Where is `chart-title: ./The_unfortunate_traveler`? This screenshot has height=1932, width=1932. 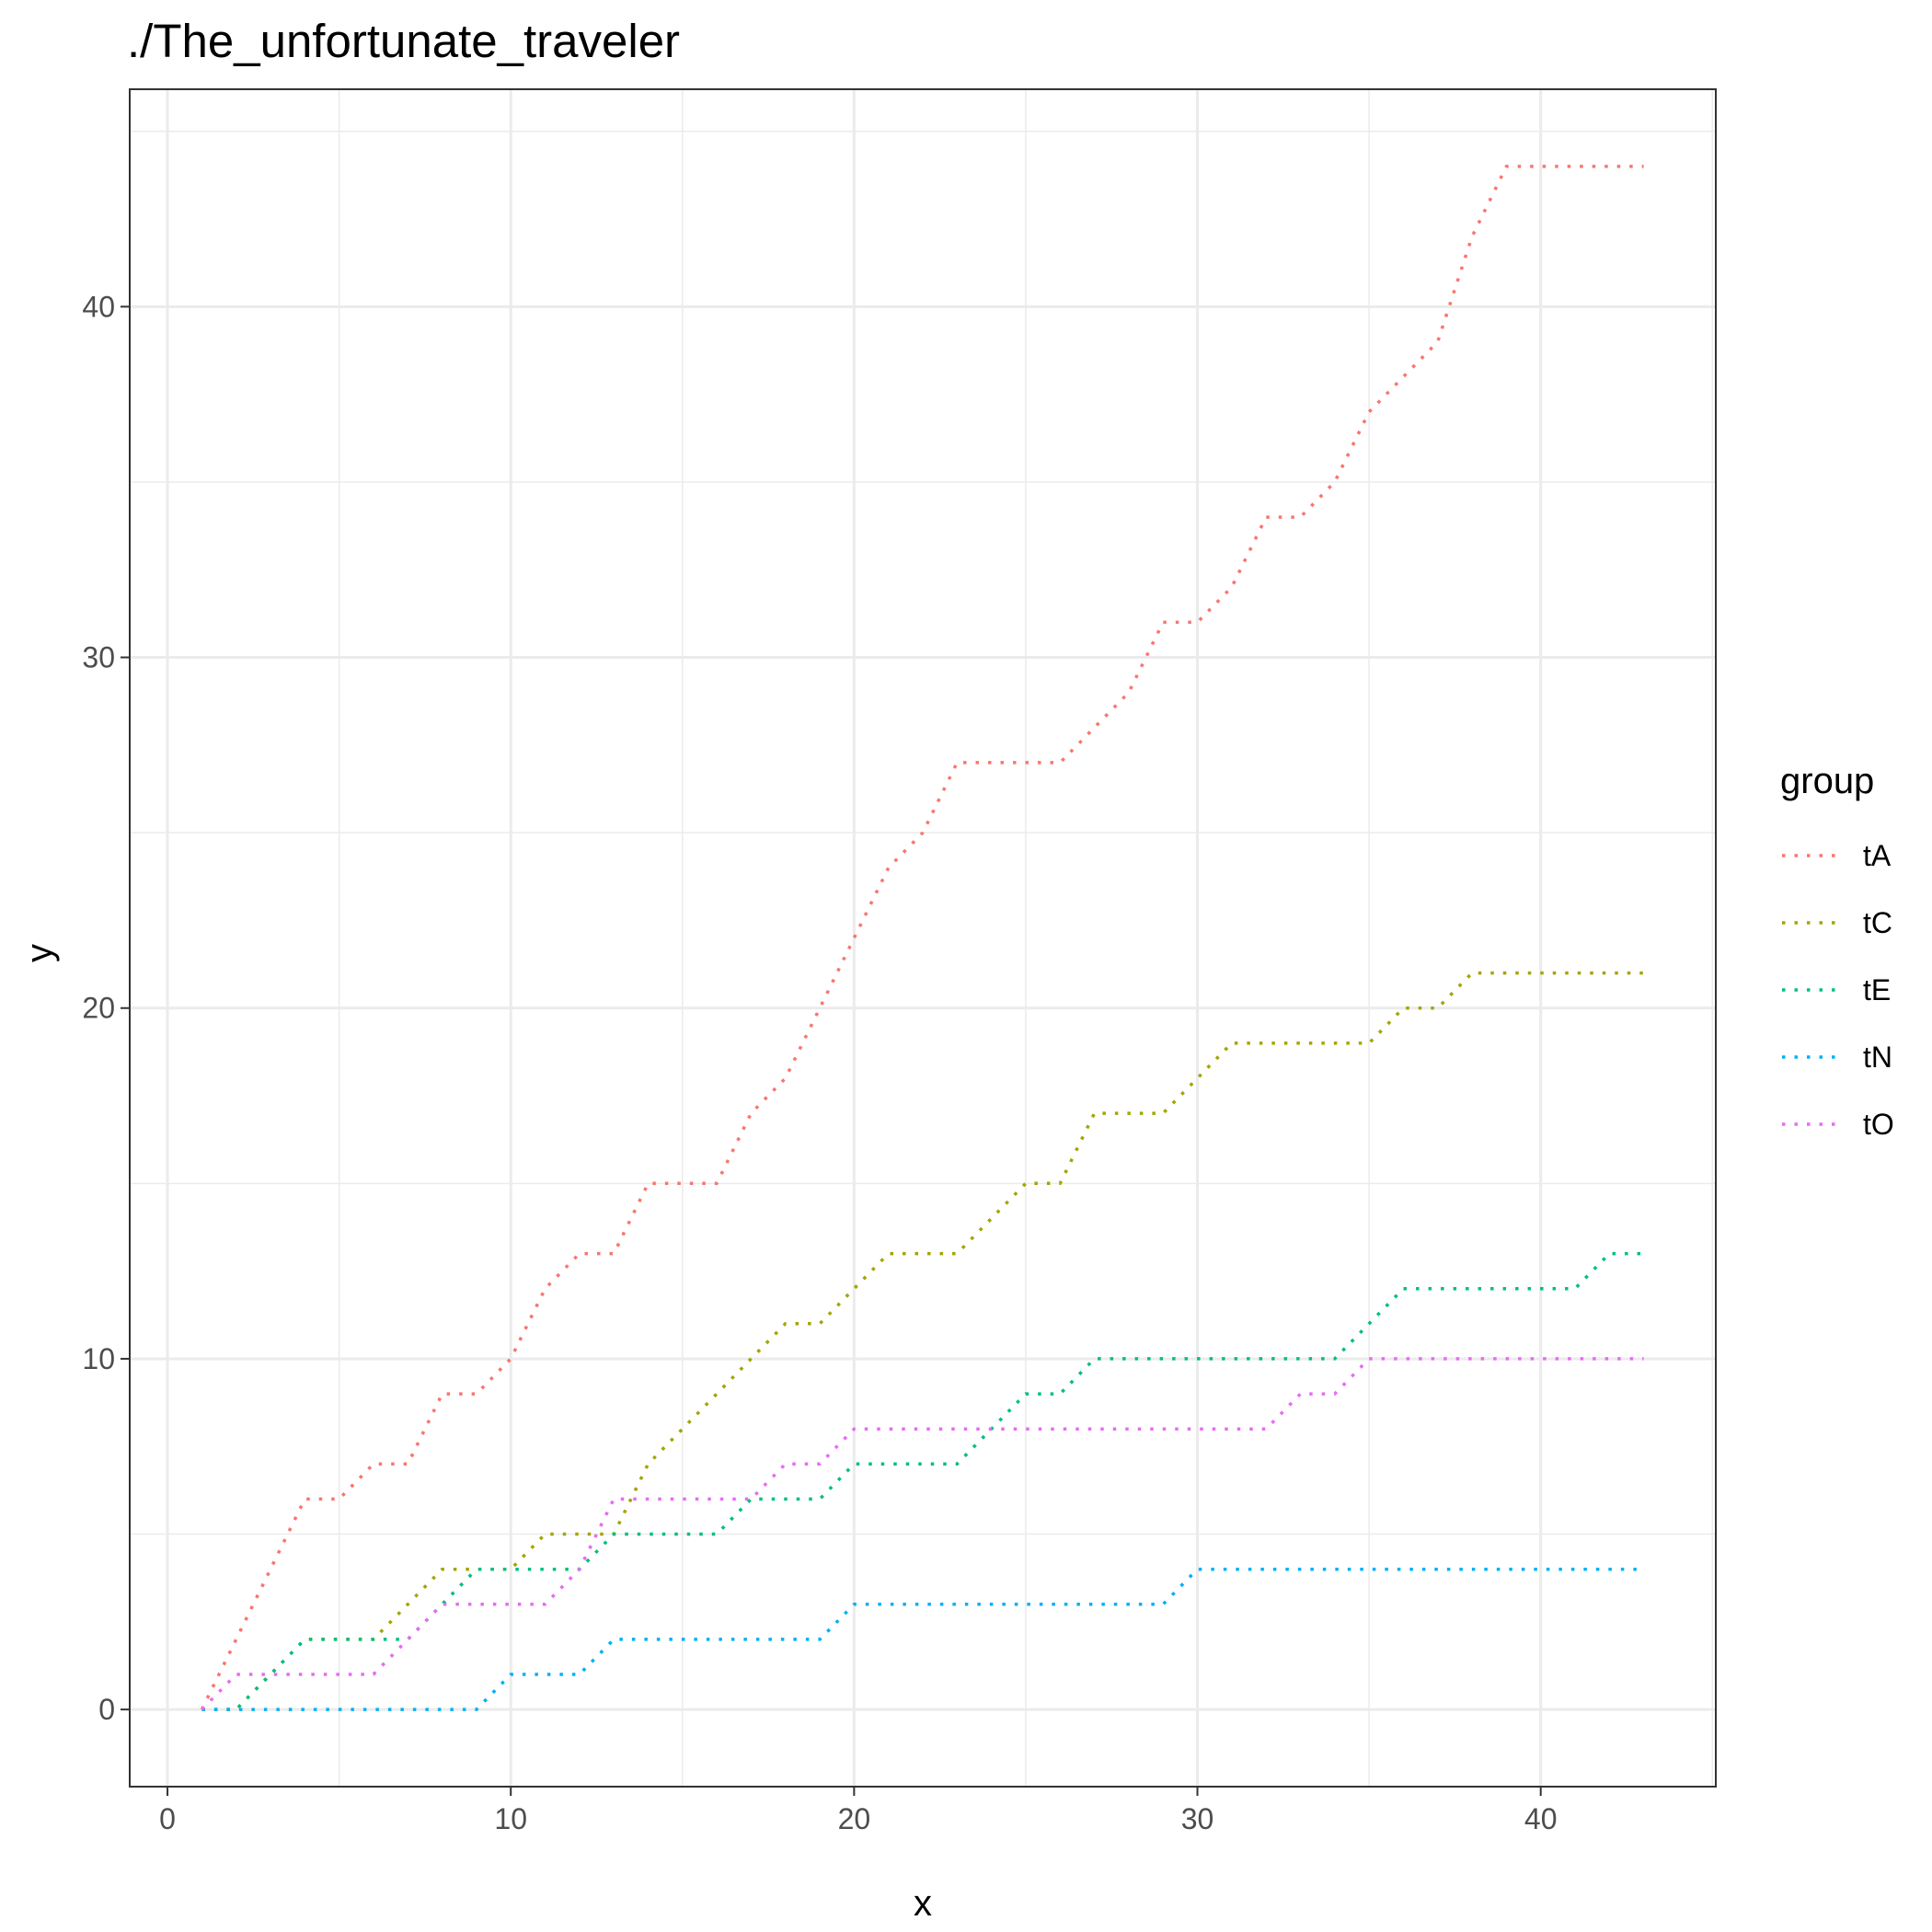 chart-title: ./The_unfortunate_traveler is located at coordinates (403, 41).